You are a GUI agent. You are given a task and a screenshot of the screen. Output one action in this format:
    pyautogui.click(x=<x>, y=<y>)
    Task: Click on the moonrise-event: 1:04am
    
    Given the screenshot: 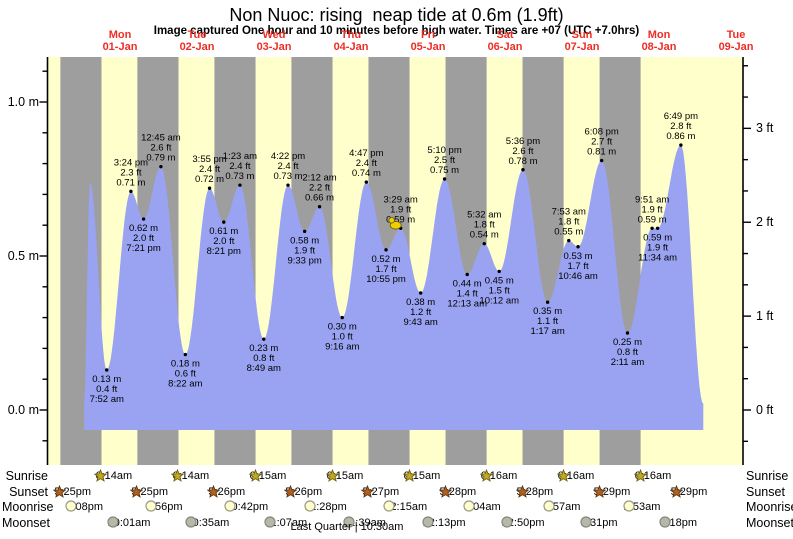 What is the action you would take?
    pyautogui.click(x=482, y=507)
    